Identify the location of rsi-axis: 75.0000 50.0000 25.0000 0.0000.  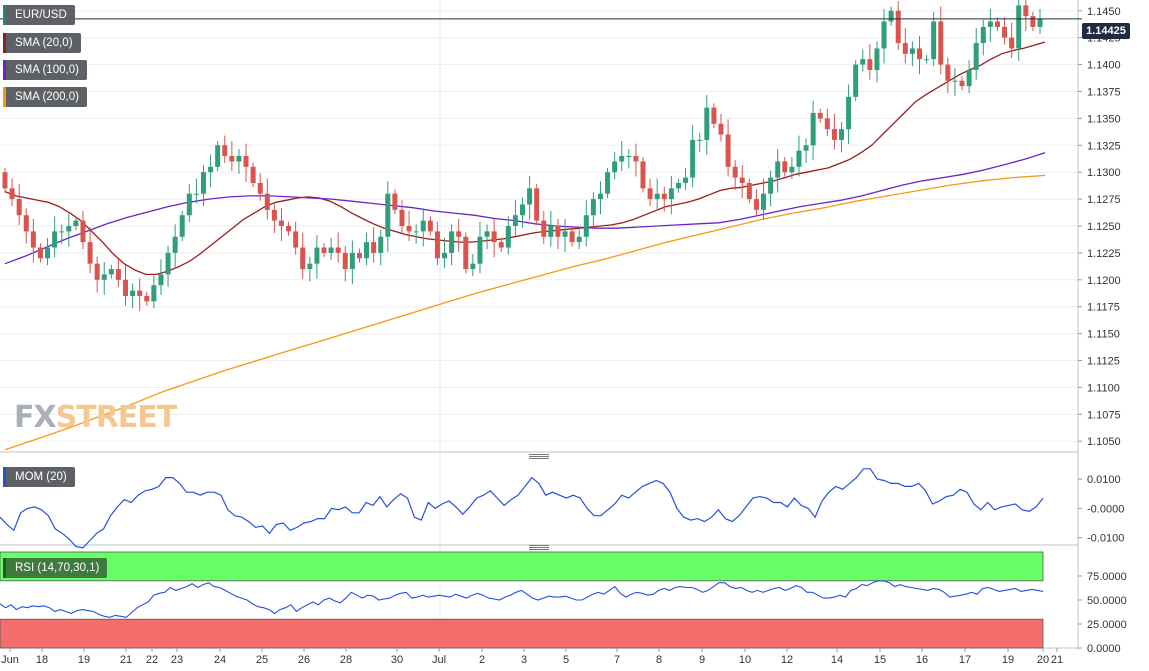
(1102, 613).